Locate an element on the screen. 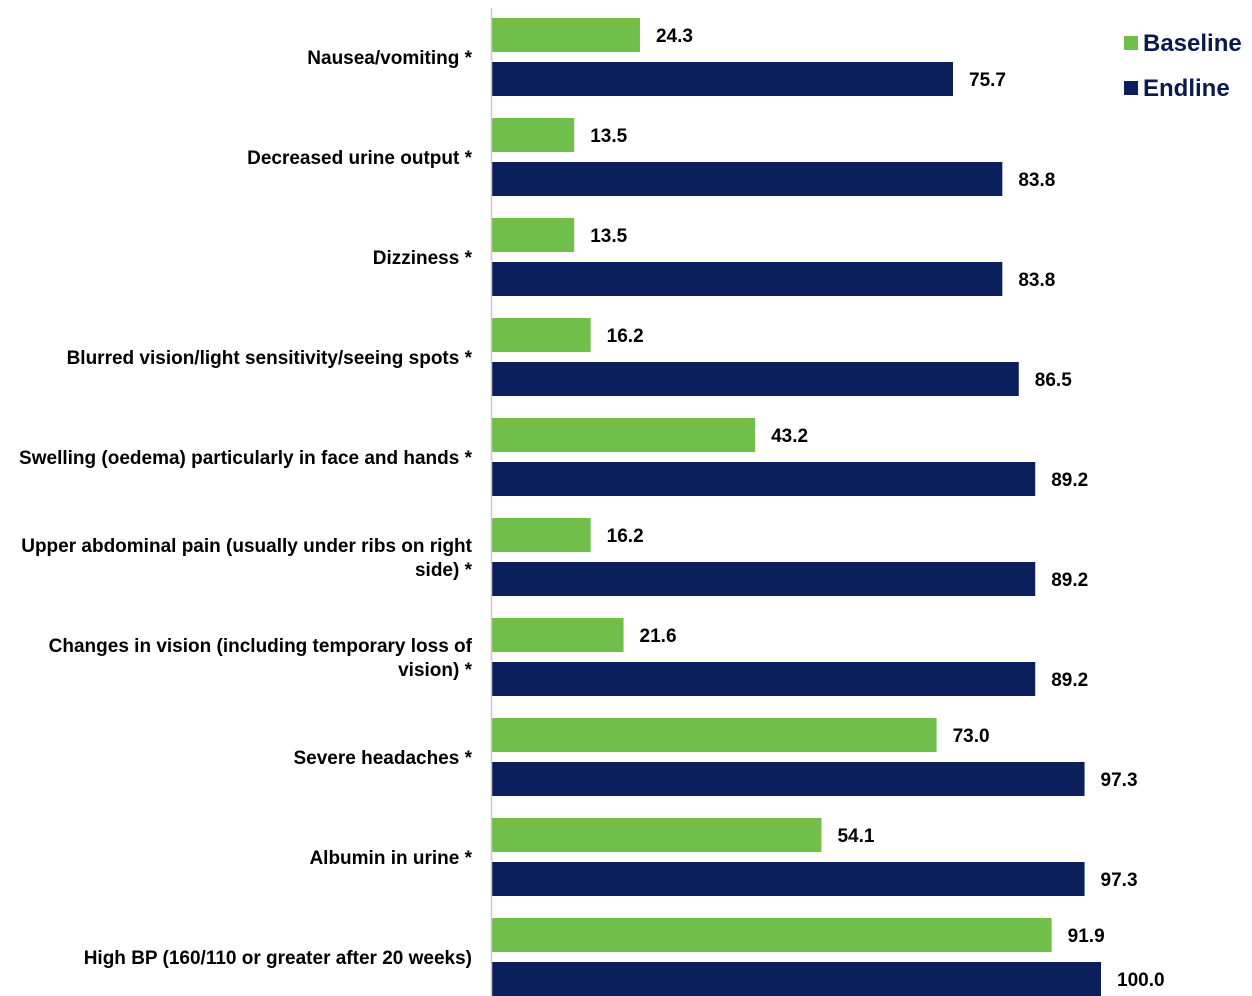  category-label-1: Decreased urine output * is located at coordinates (359, 158).